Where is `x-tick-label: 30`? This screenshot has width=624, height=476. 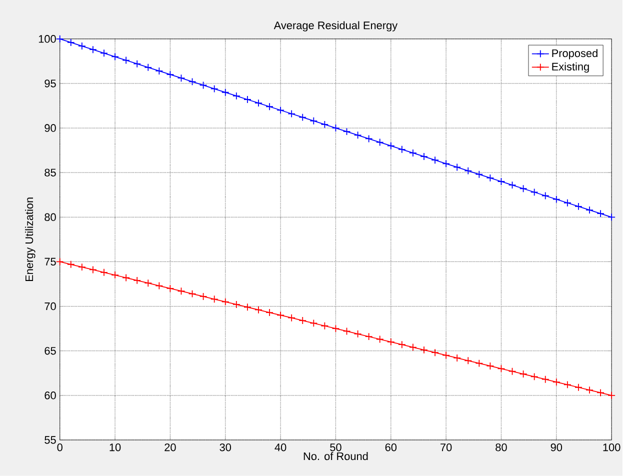 x-tick-label: 30 is located at coordinates (226, 448).